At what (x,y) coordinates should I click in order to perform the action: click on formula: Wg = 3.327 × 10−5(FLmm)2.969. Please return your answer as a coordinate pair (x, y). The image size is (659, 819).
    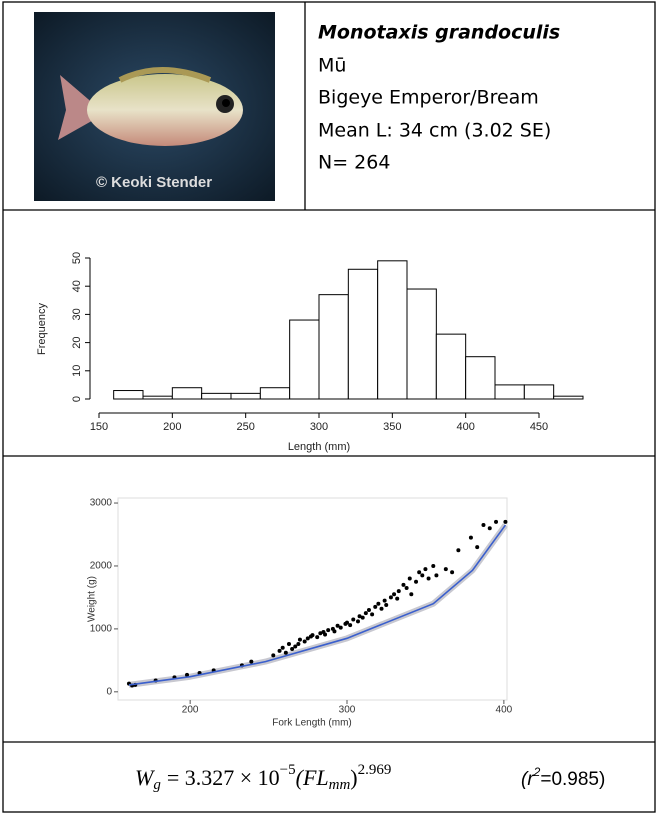
    Looking at the image, I should click on (263, 777).